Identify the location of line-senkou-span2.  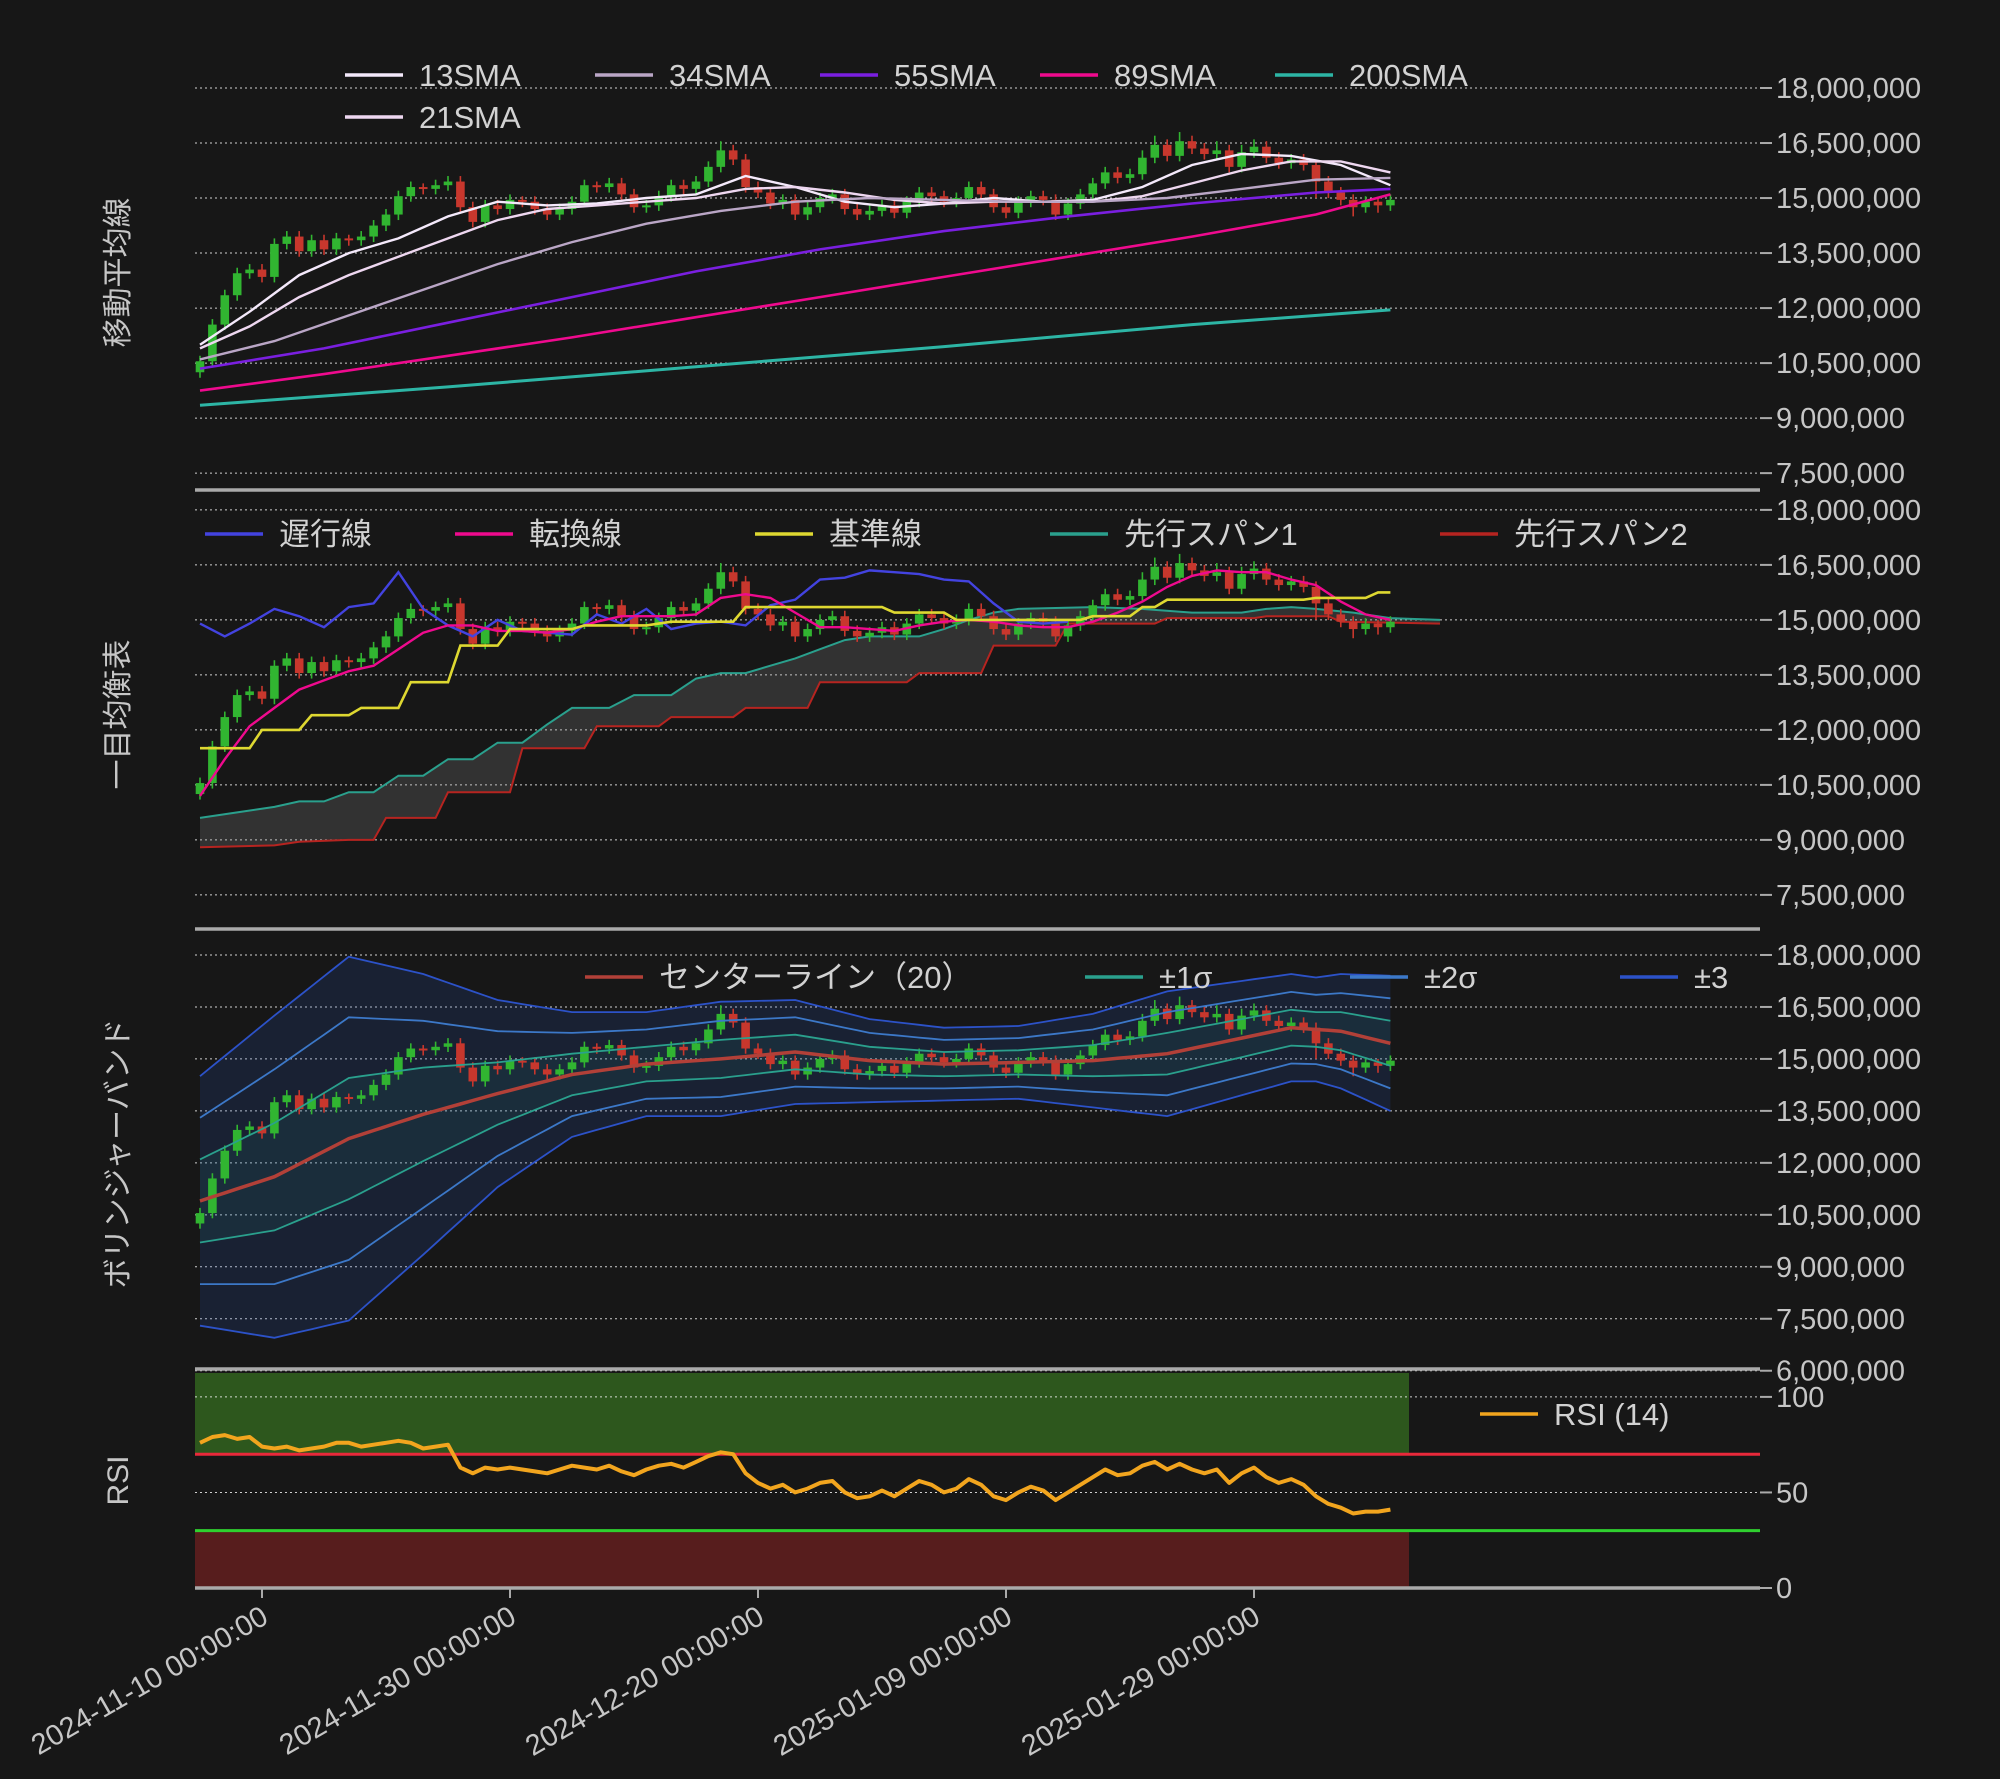
(820, 732).